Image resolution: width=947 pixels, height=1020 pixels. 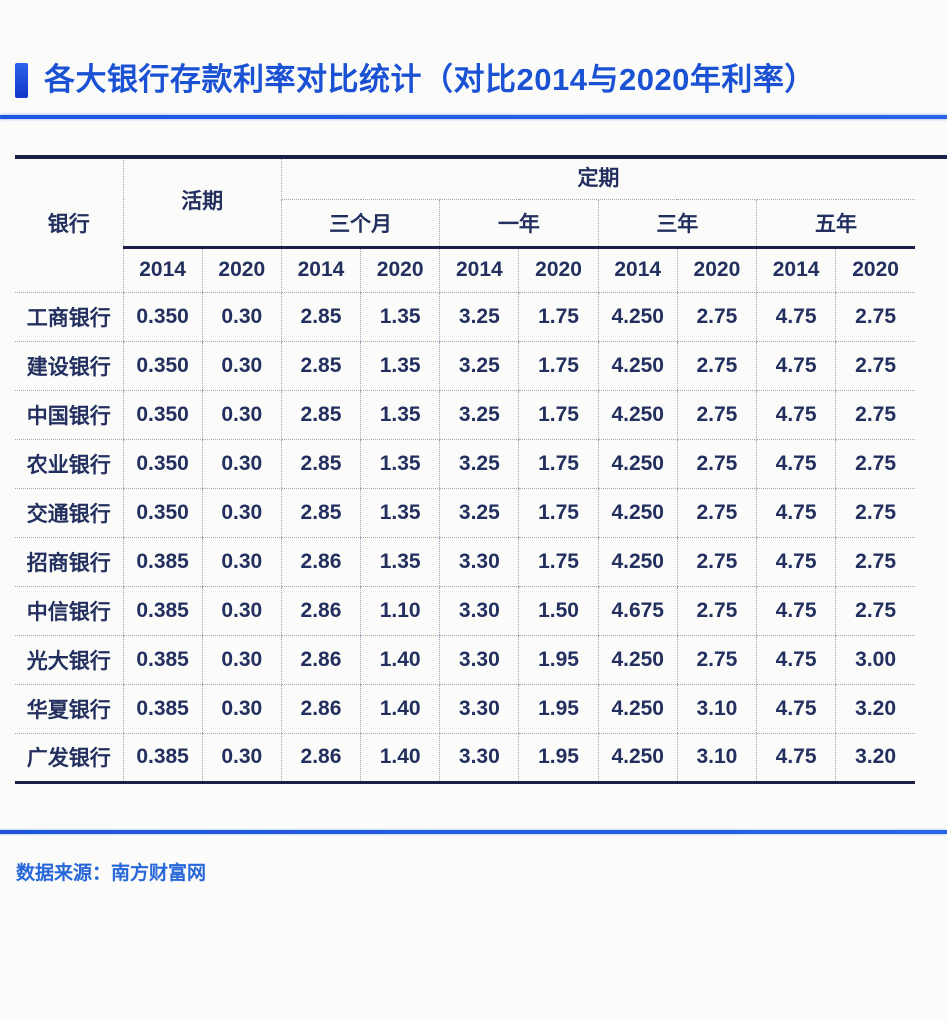 What do you see at coordinates (69, 224) in the screenshot?
I see `column-header-bank: 银行` at bounding box center [69, 224].